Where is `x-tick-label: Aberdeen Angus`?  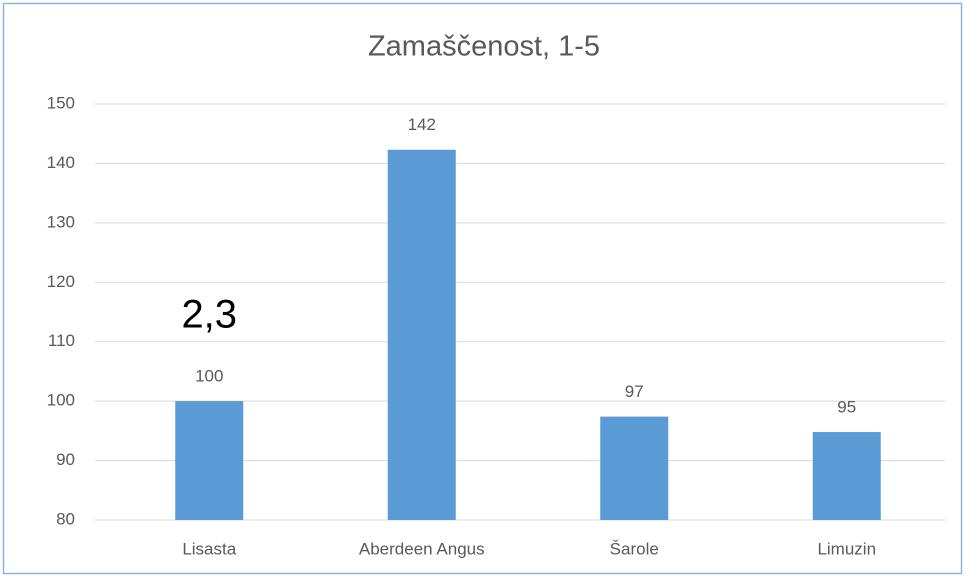 x-tick-label: Aberdeen Angus is located at coordinates (422, 548).